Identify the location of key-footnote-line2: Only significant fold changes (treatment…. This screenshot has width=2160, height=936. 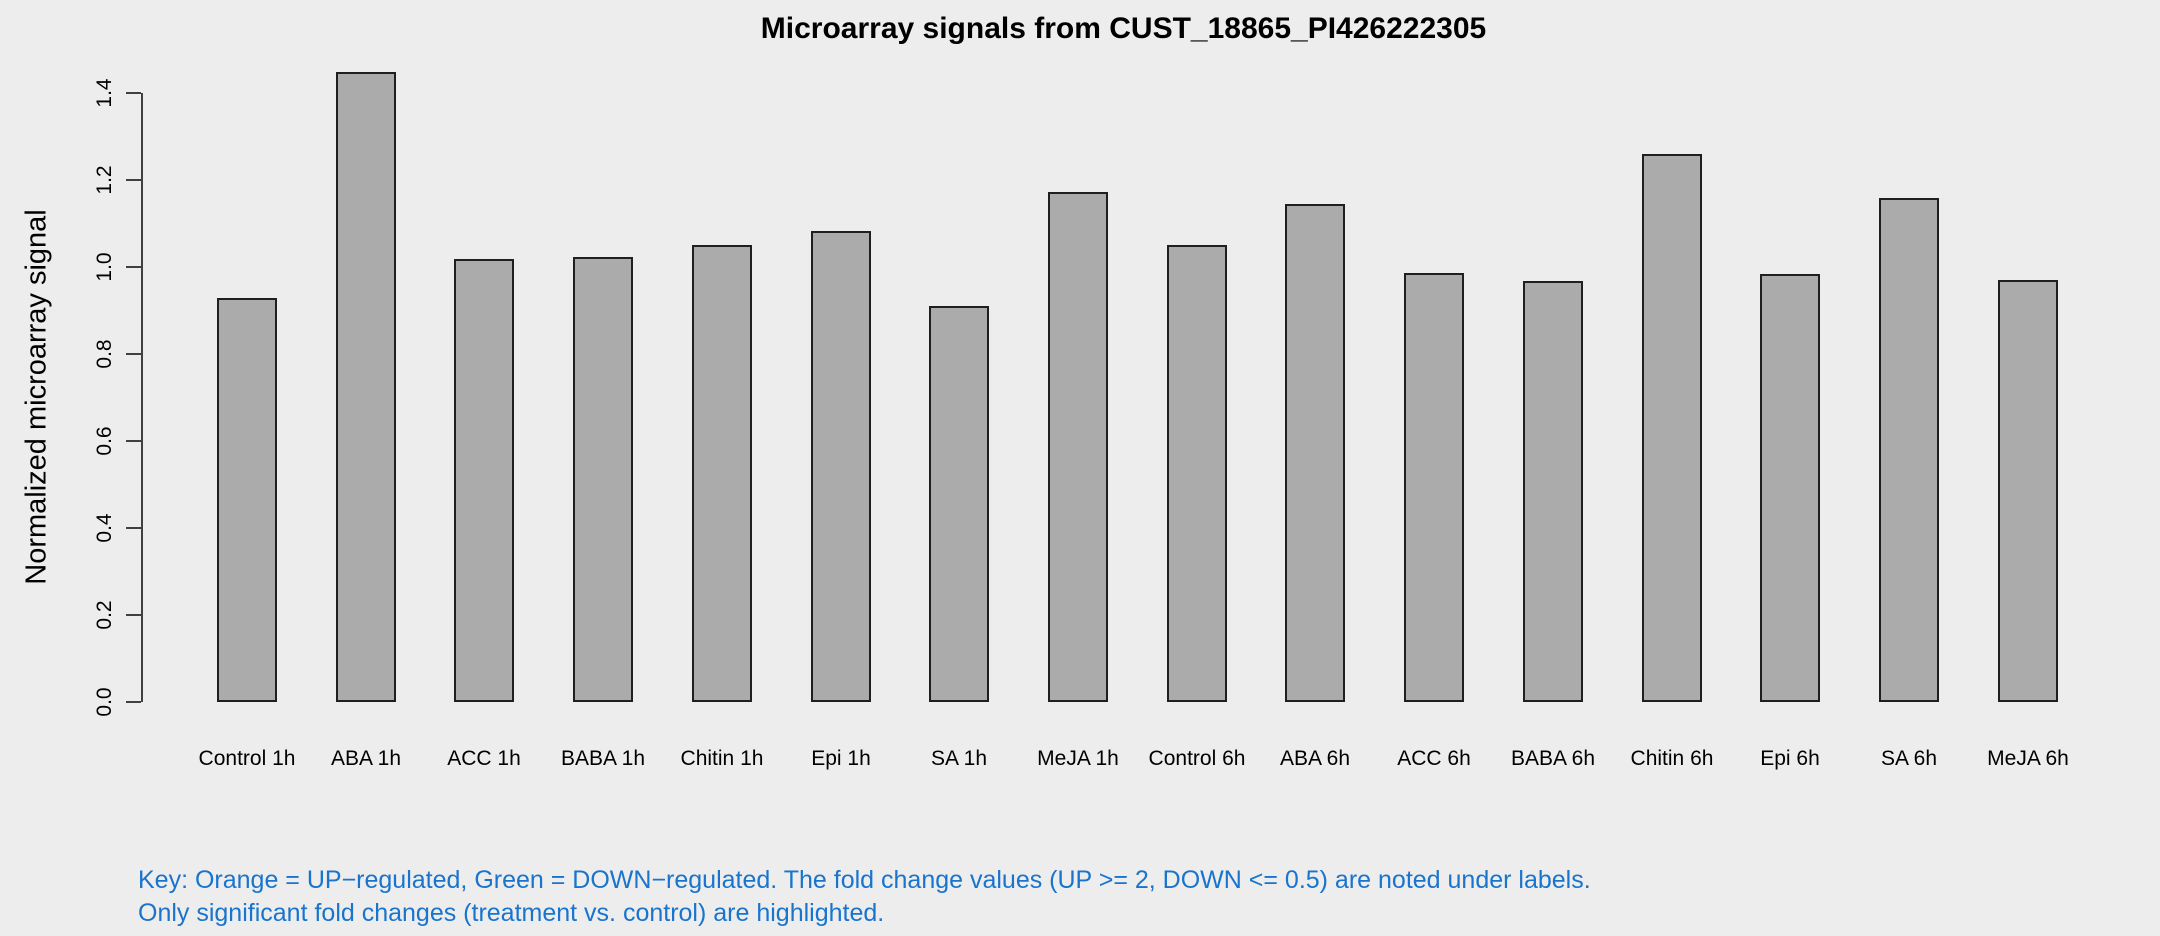
(511, 913).